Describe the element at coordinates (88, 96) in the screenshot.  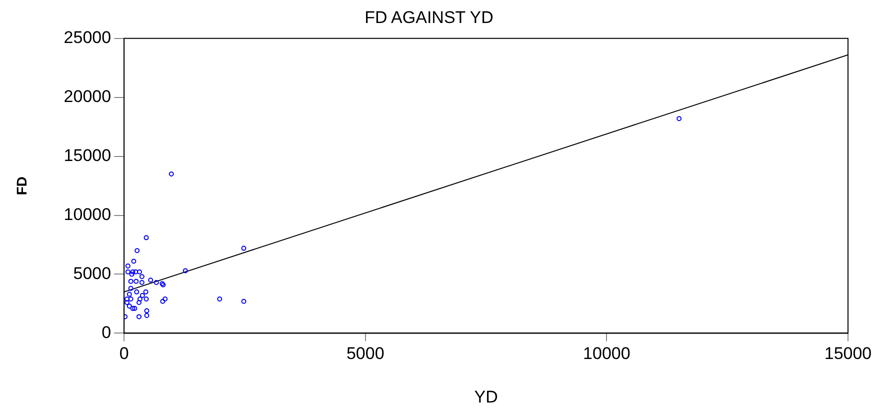
I see `y-tick-label: 20000` at that location.